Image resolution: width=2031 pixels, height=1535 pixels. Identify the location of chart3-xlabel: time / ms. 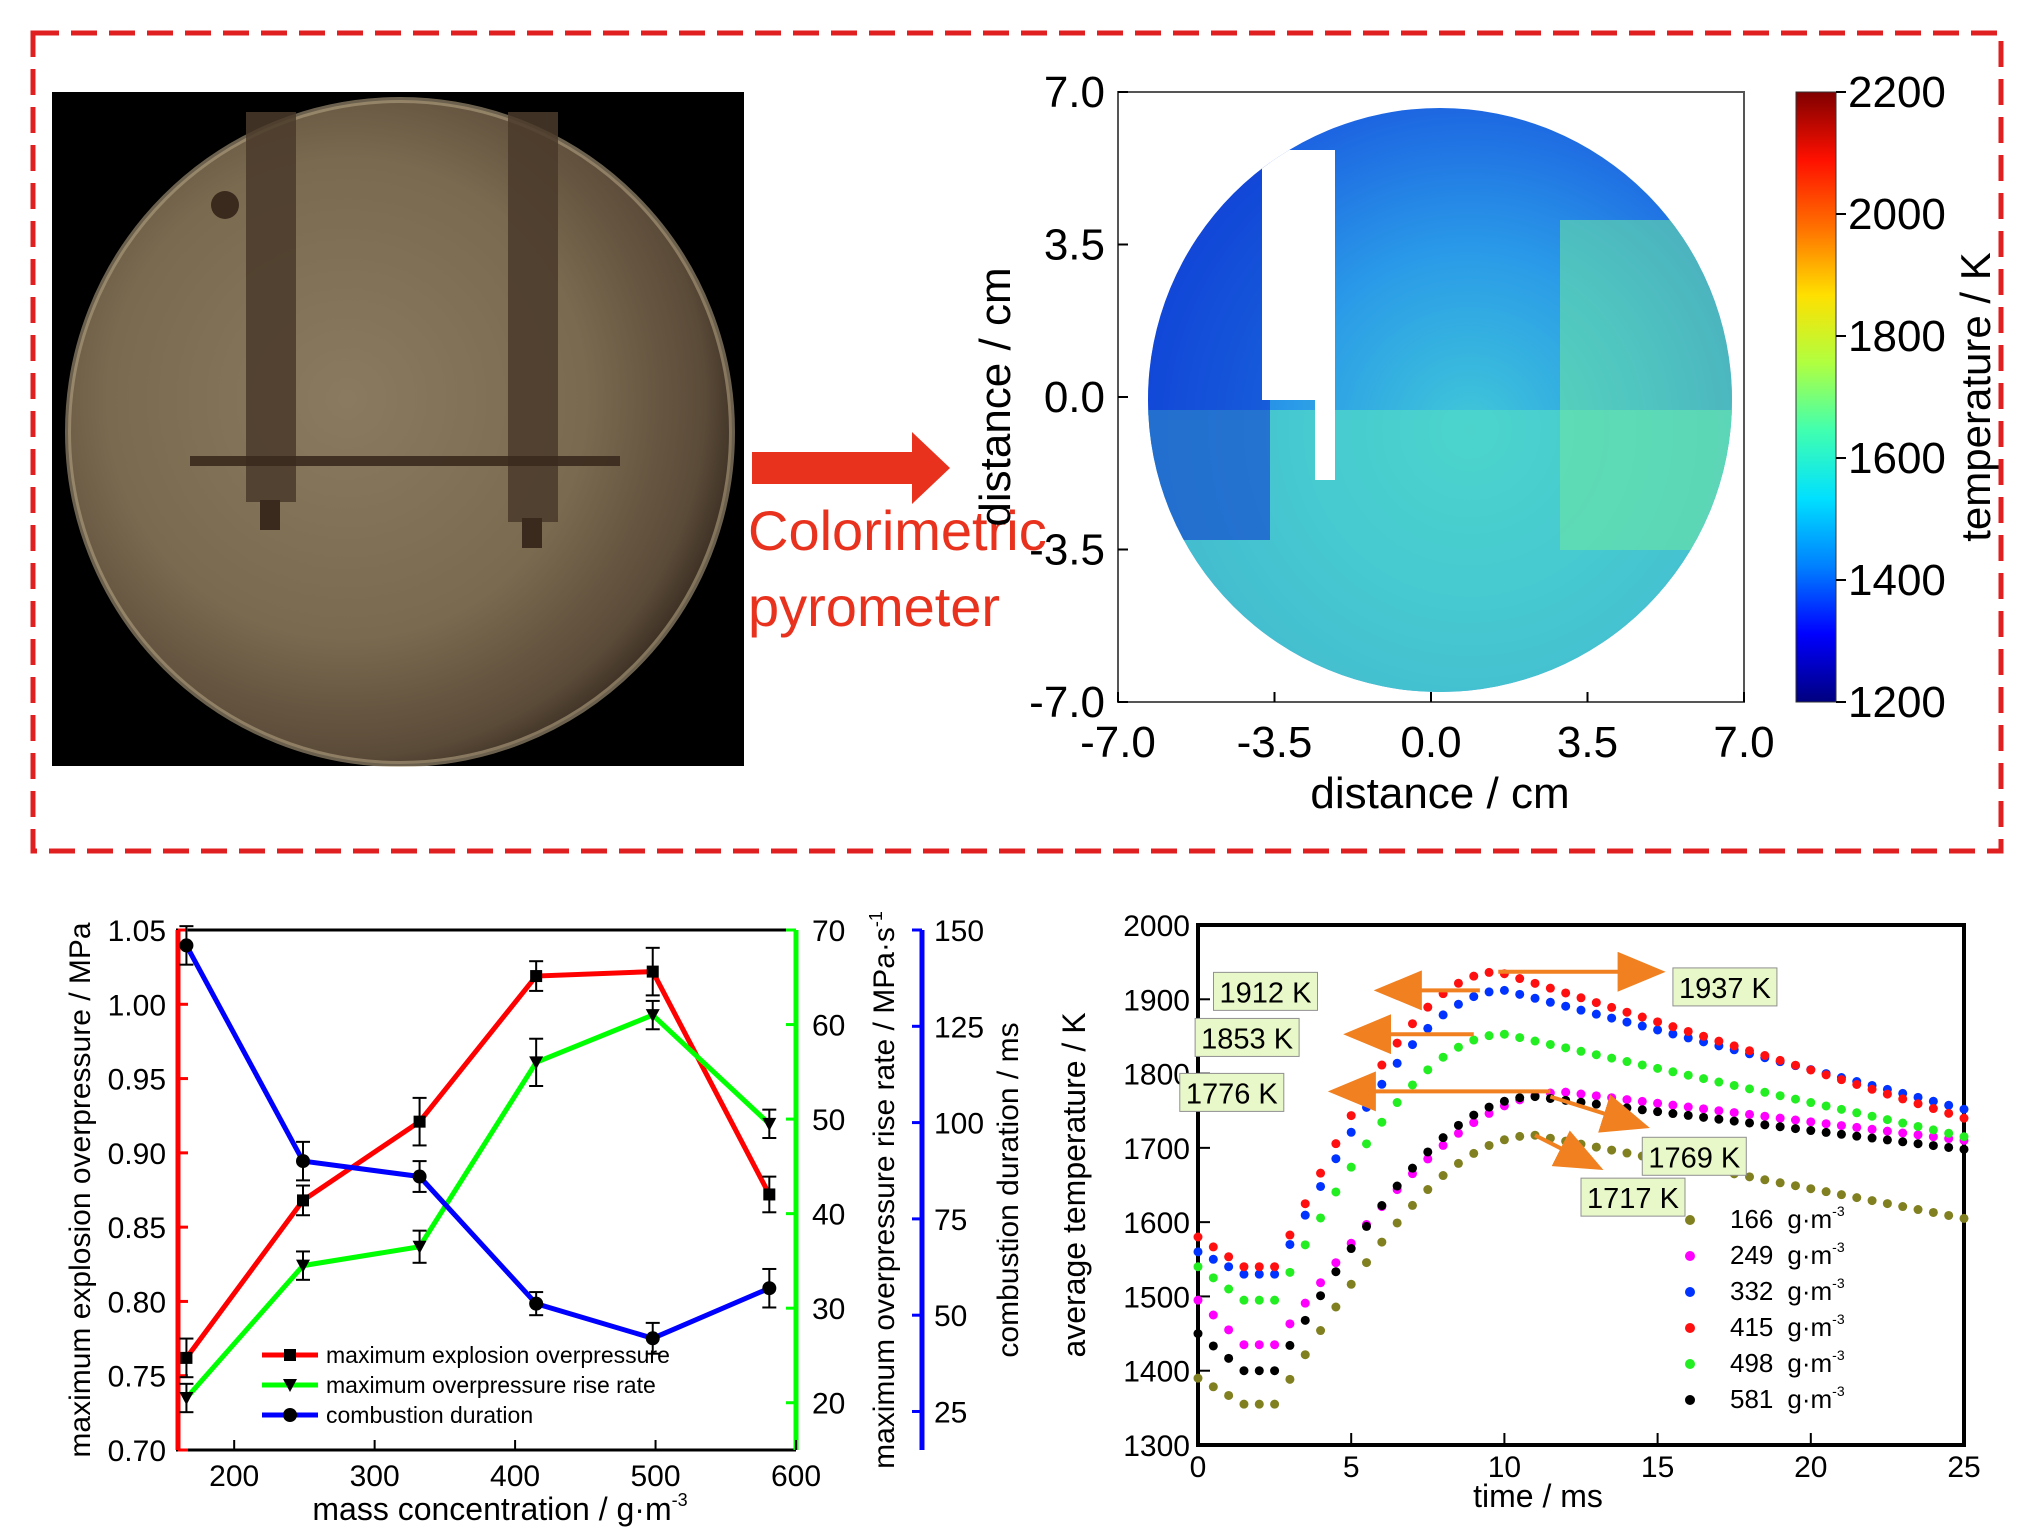
(1538, 1496).